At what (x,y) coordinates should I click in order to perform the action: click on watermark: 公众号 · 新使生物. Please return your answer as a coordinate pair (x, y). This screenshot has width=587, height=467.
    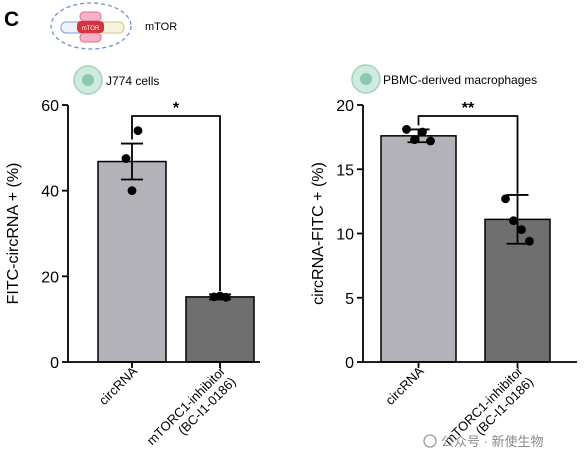
    Looking at the image, I should click on (483, 441).